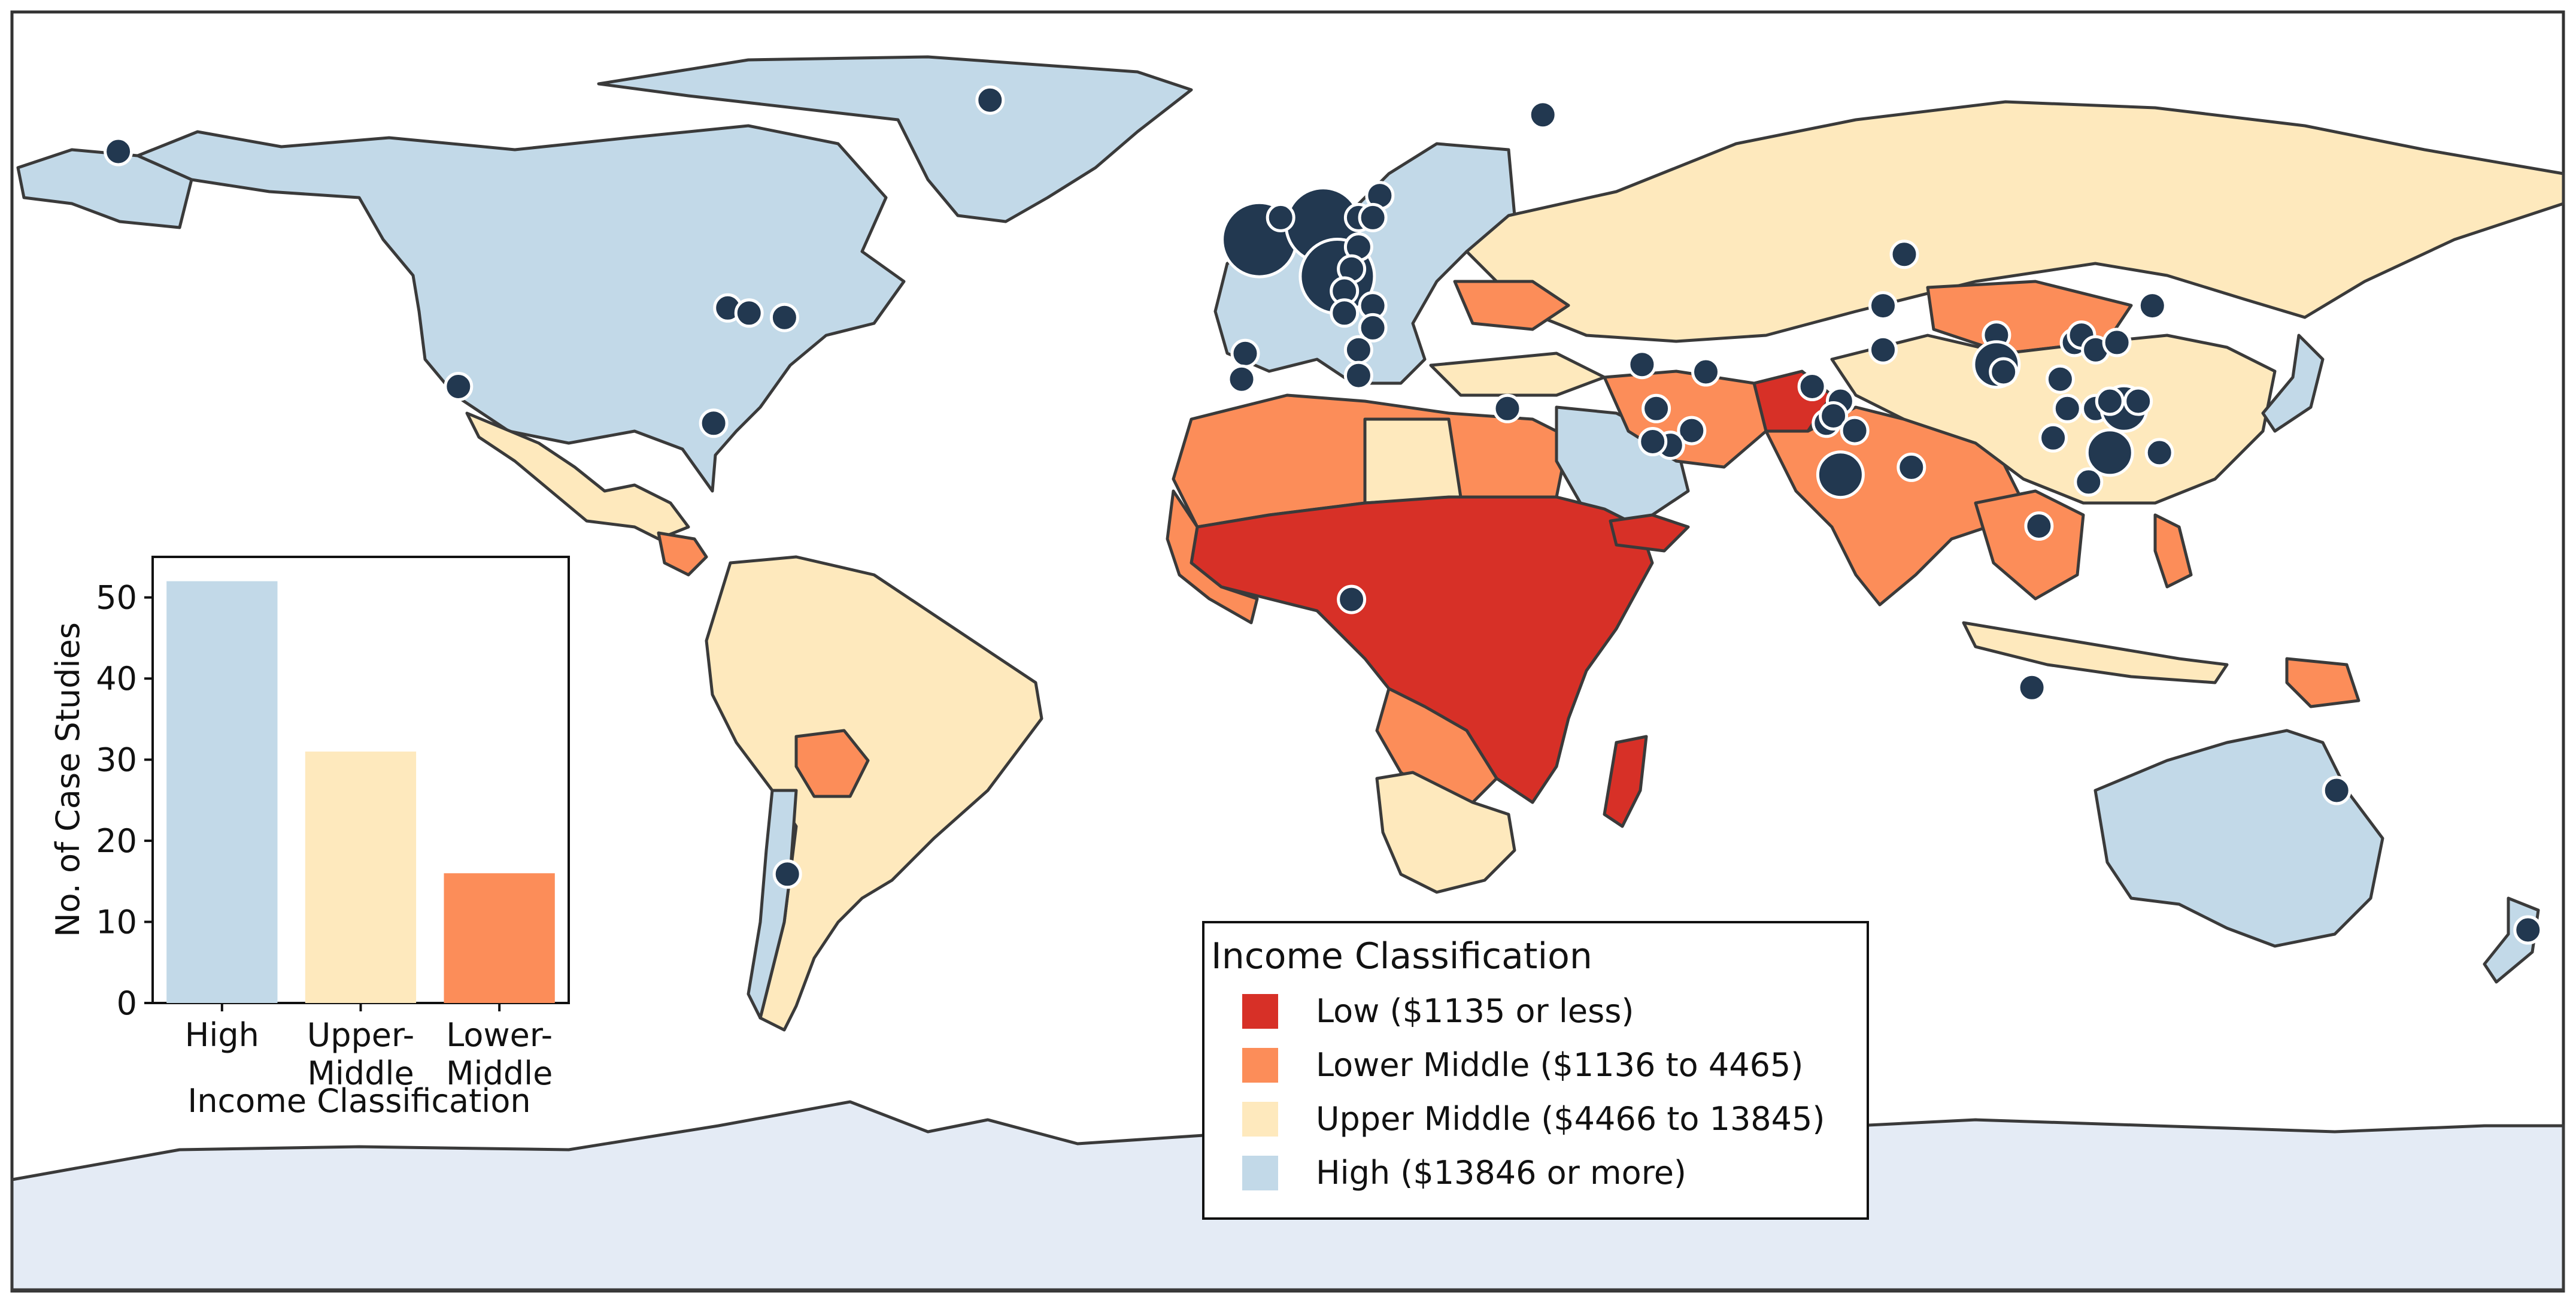 This screenshot has width=2576, height=1303. Describe the element at coordinates (1260, 1173) in the screenshot. I see `legend-swatch-high` at that location.